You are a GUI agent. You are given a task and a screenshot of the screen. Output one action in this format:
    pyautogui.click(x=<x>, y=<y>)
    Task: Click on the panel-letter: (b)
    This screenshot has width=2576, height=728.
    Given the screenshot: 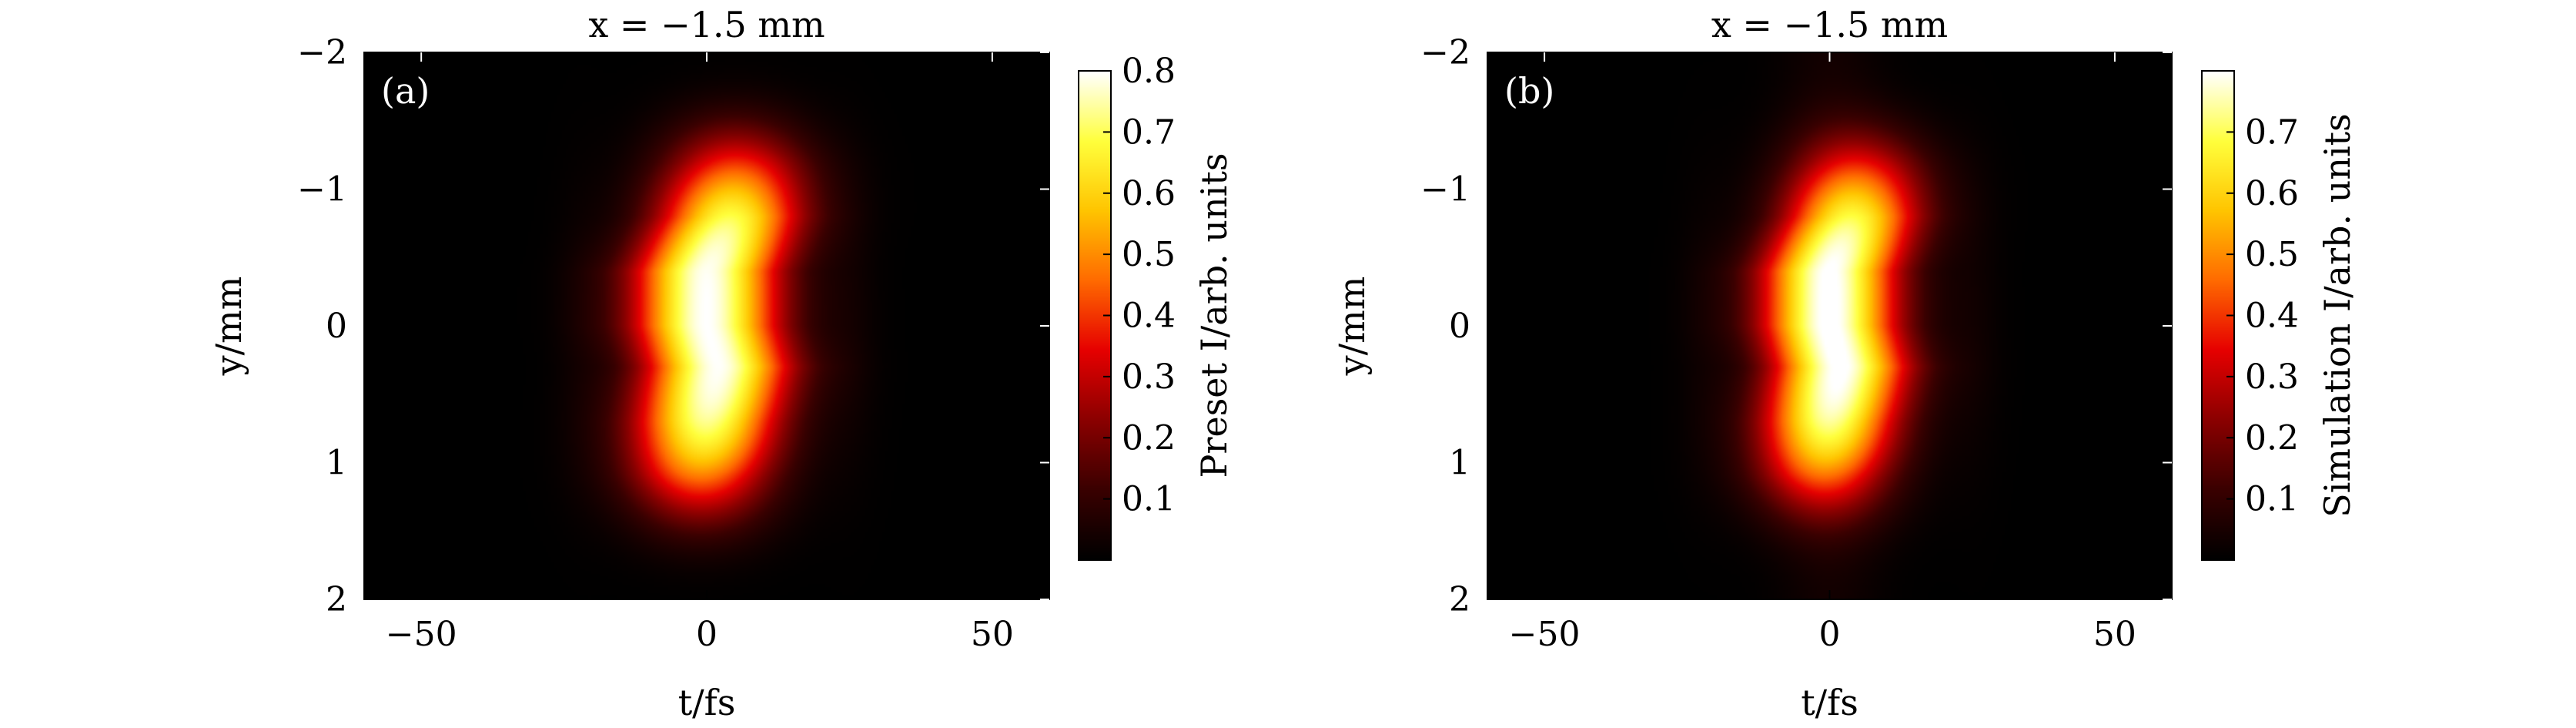 What is the action you would take?
    pyautogui.click(x=1529, y=91)
    